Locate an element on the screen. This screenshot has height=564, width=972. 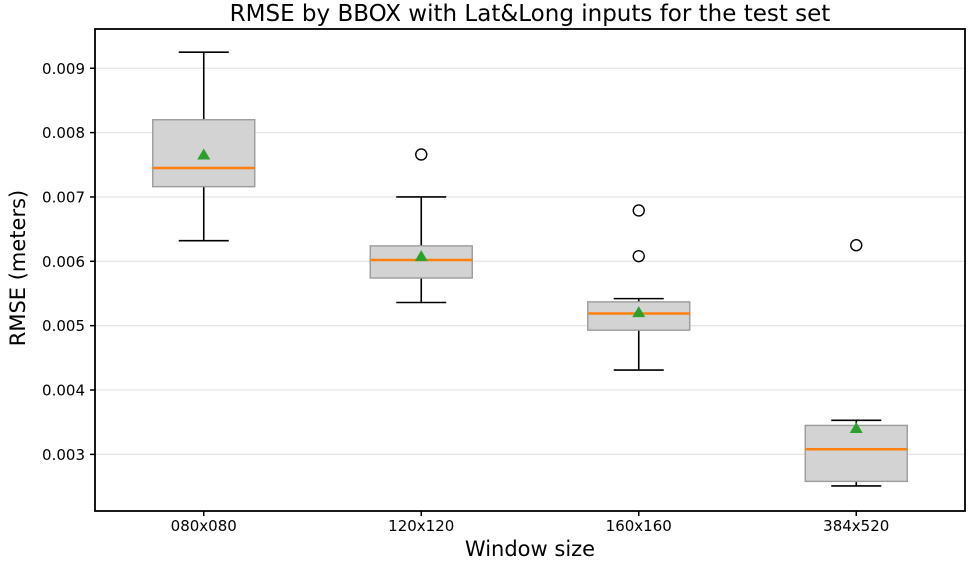
y-tick-label: 0.009 is located at coordinates (63, 69).